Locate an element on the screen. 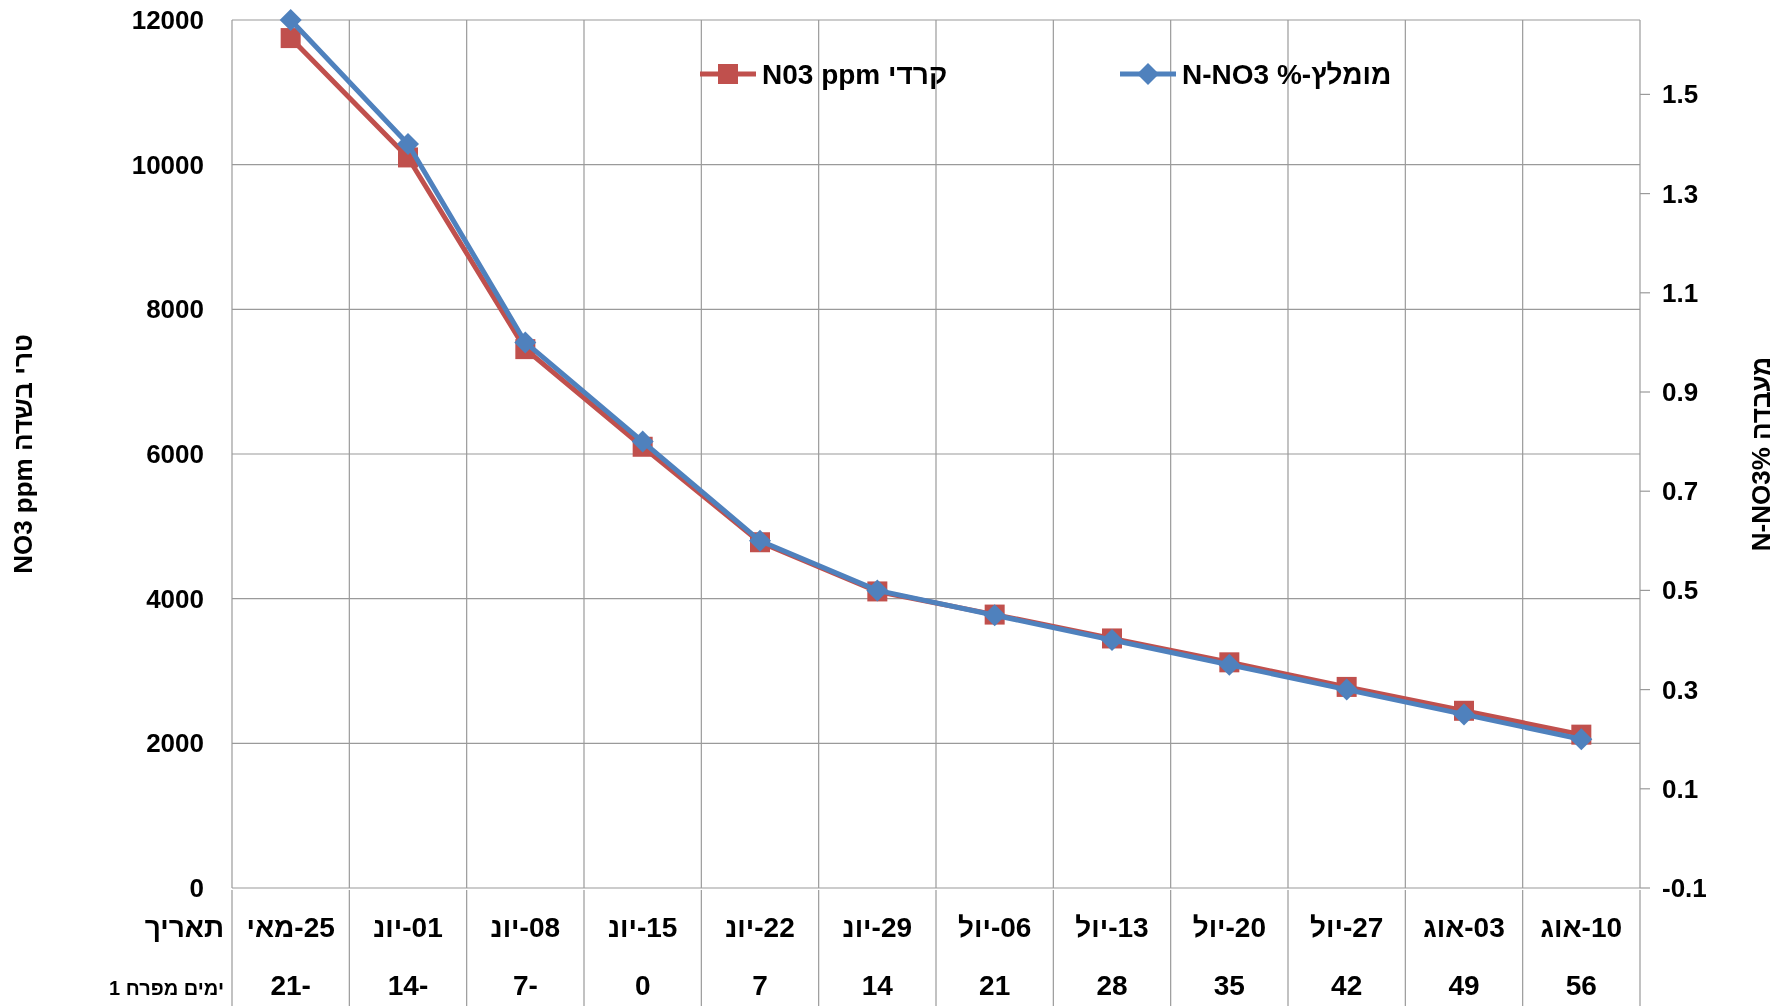  y-tick-label: 0 is located at coordinates (196, 888).